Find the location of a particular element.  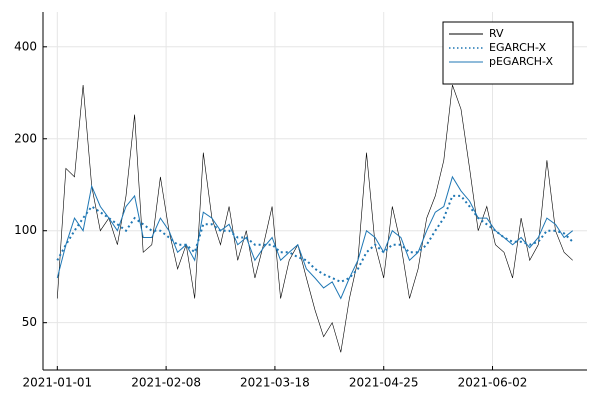

y-tick-label: 200 is located at coordinates (25, 138).